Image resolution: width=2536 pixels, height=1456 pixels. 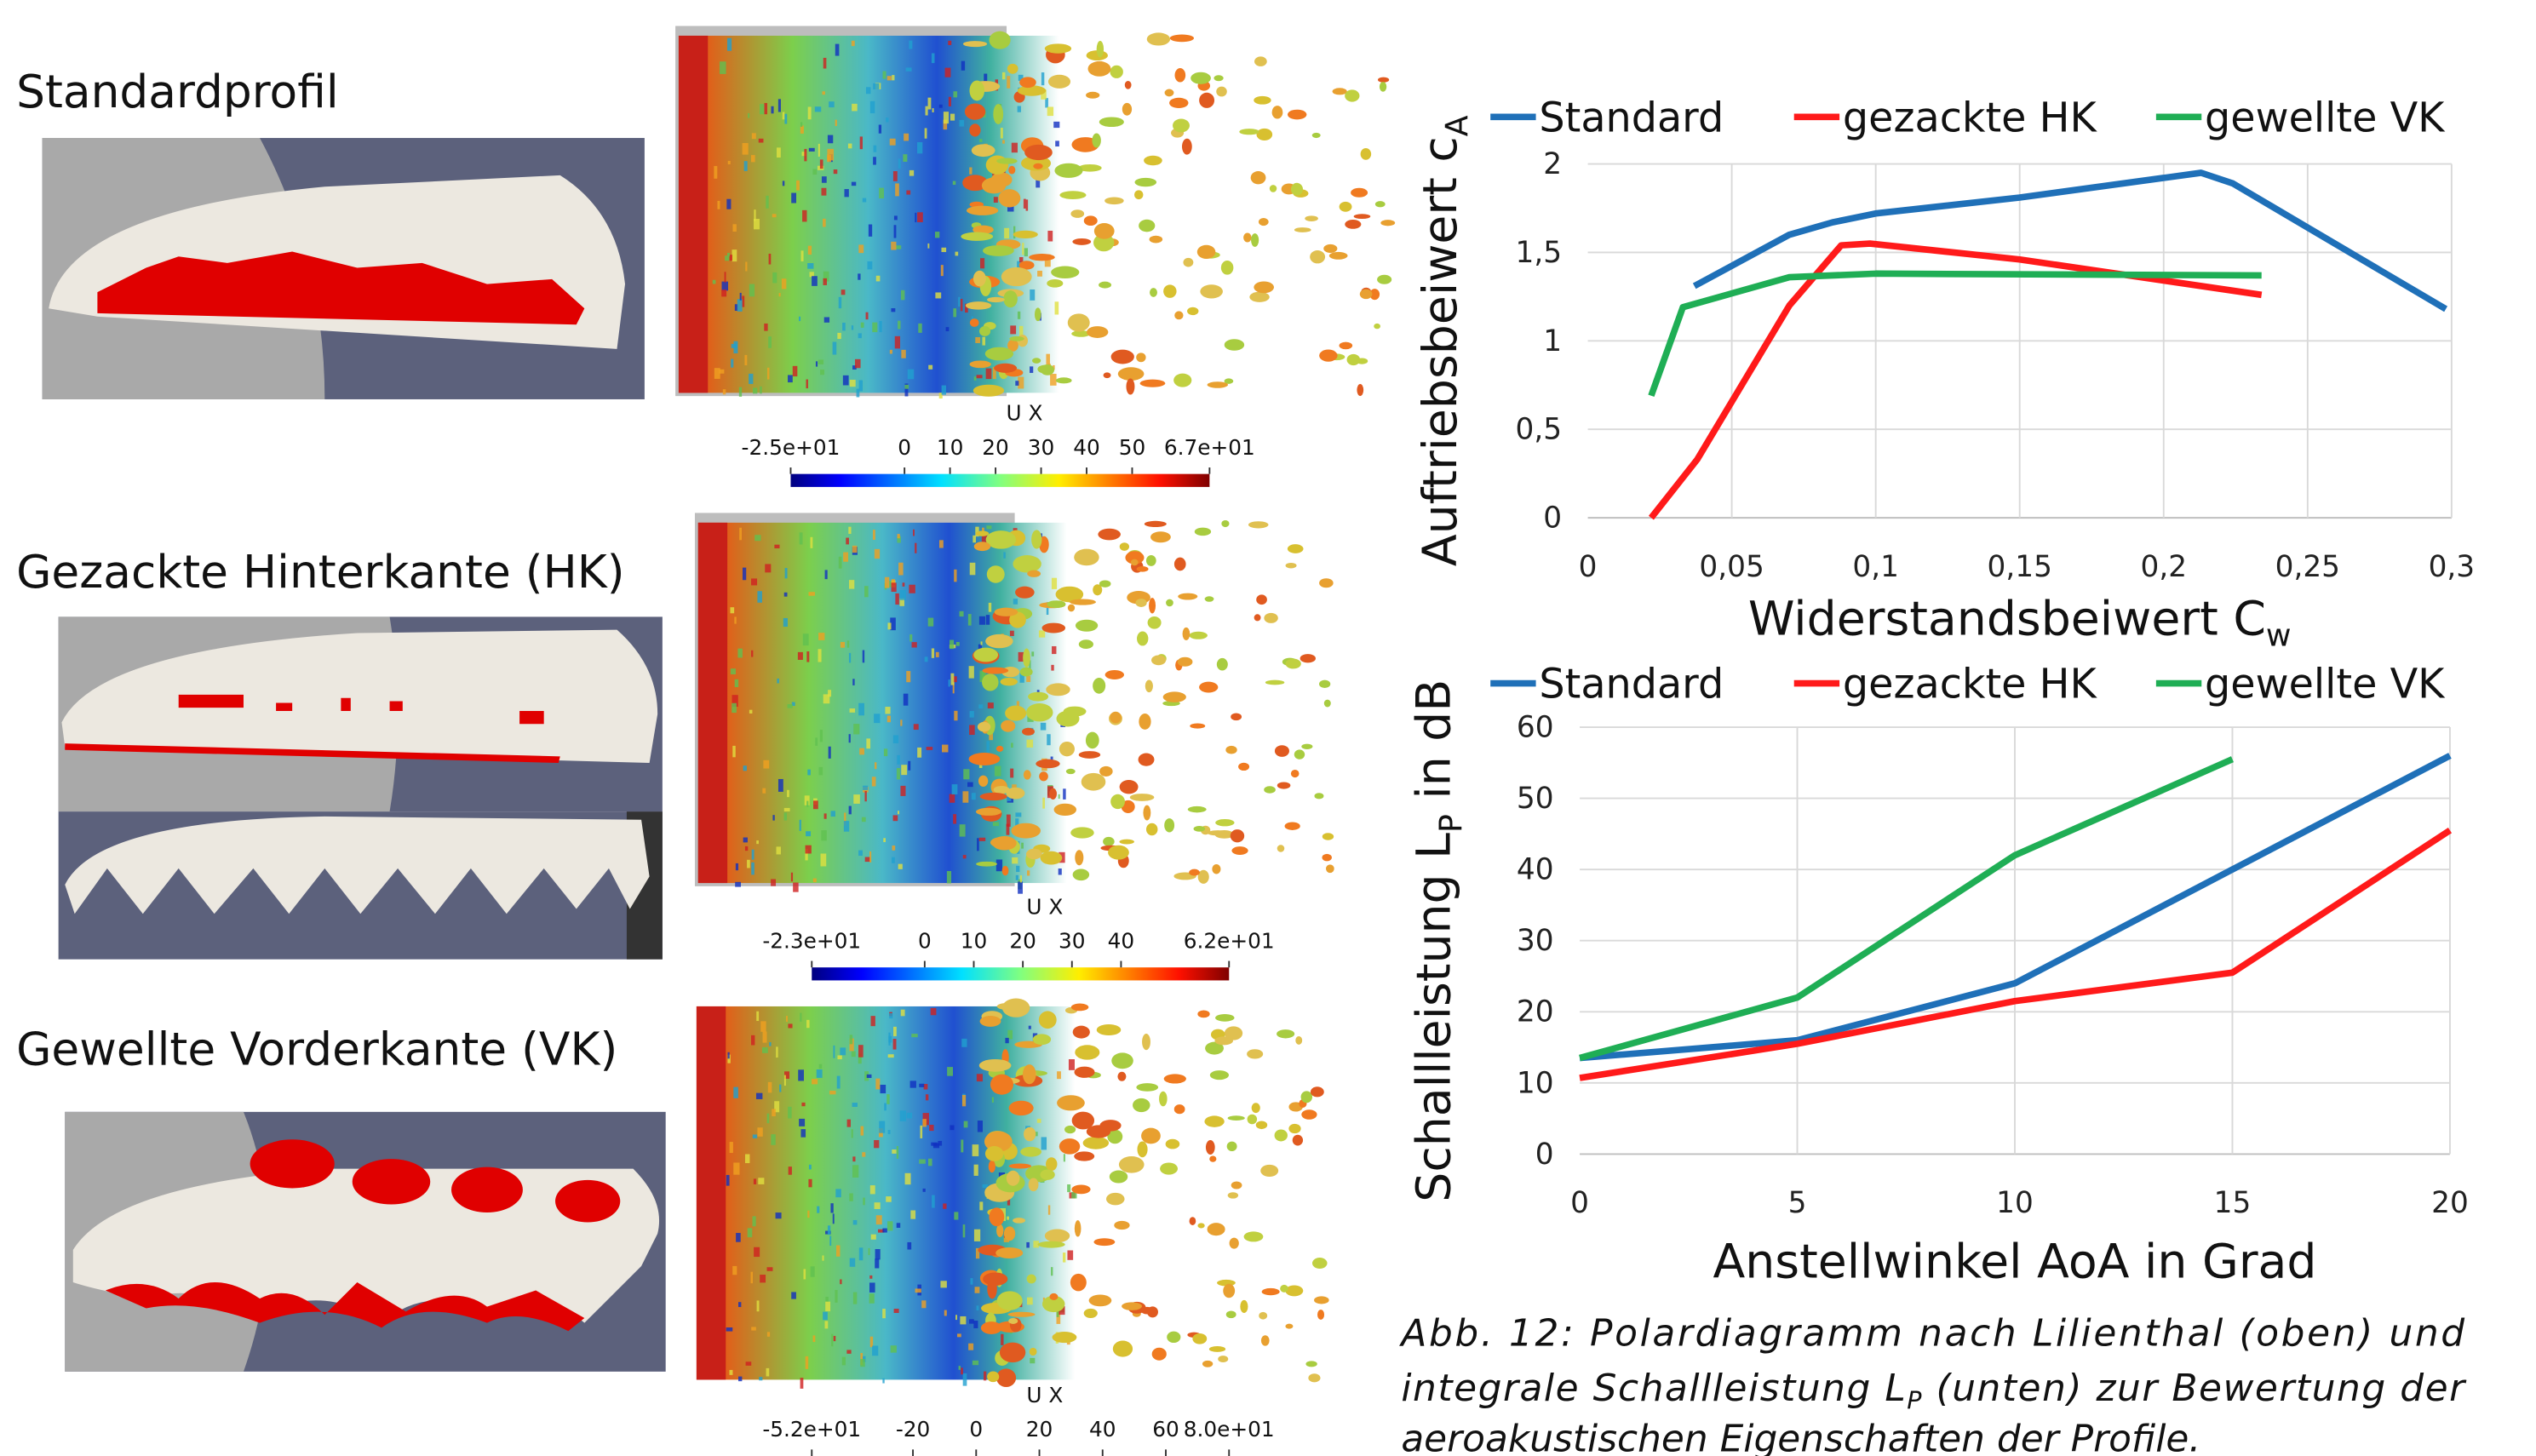 What do you see at coordinates (1072, 941) in the screenshot?
I see `colorbar-tick-label: 30` at bounding box center [1072, 941].